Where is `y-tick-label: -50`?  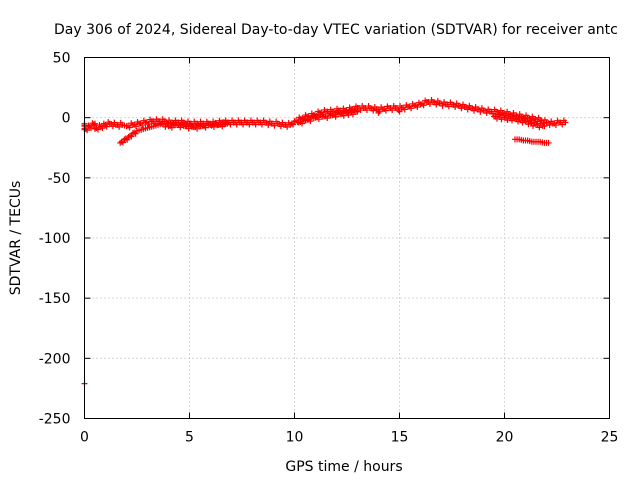
y-tick-label: -50 is located at coordinates (59, 179).